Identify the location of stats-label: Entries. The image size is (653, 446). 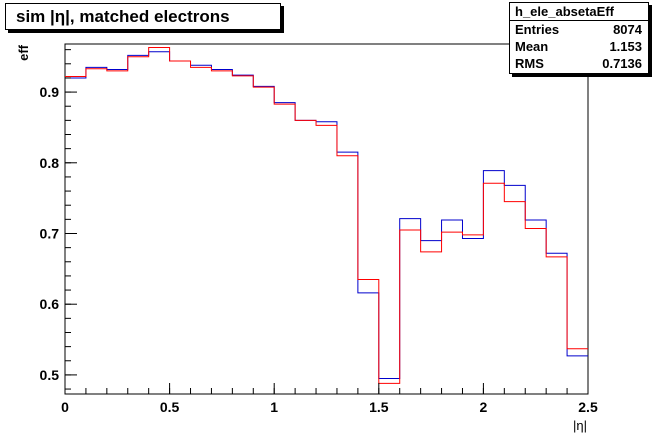
(537, 29).